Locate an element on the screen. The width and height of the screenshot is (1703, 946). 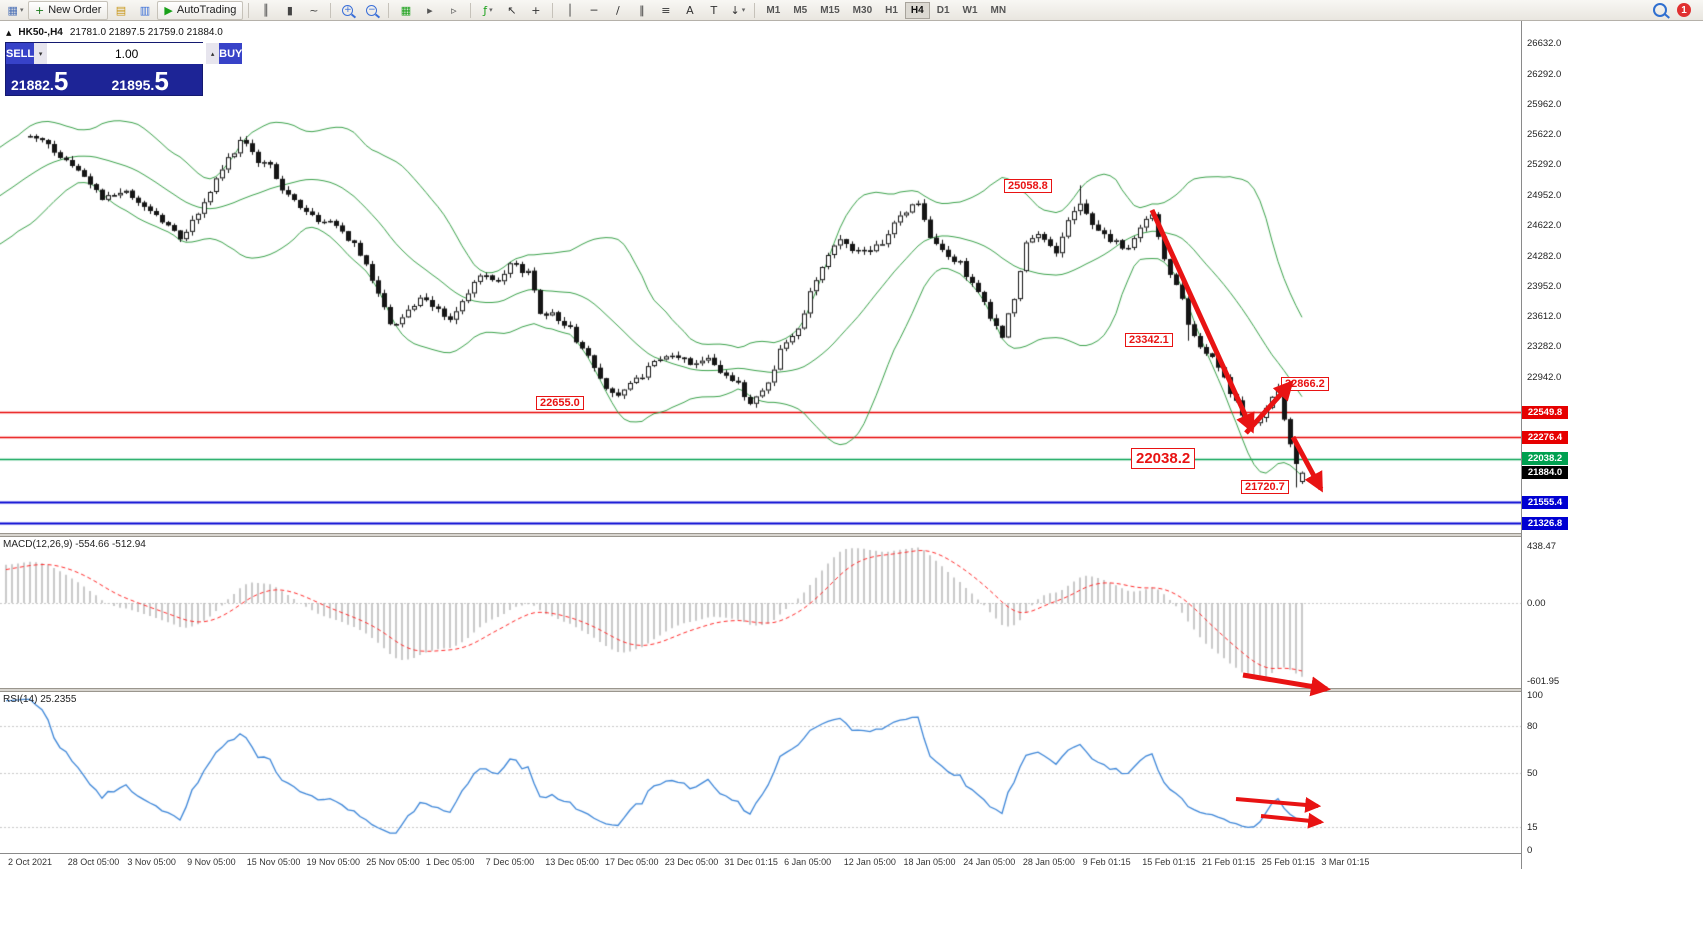
time-axis-label: 6 Jan 05:00 is located at coordinates (808, 862).